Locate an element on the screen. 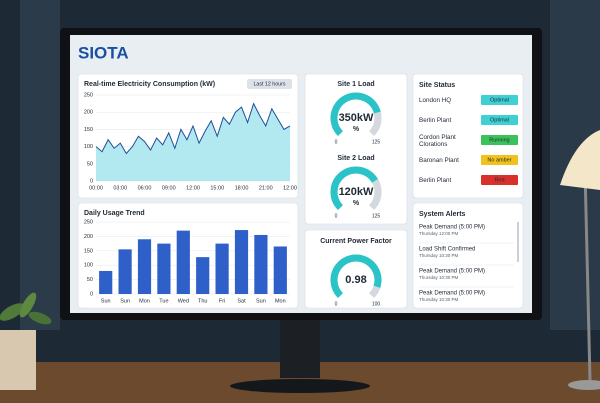  lamp-base is located at coordinates (584, 385).